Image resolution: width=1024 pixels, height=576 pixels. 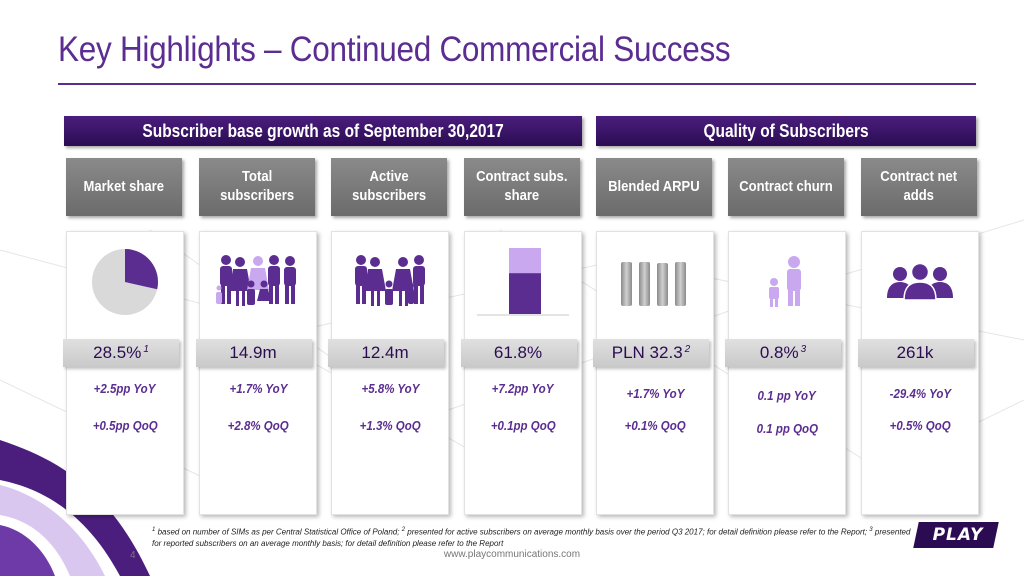 I want to click on value-text: 61.8%, so click(x=518, y=352).